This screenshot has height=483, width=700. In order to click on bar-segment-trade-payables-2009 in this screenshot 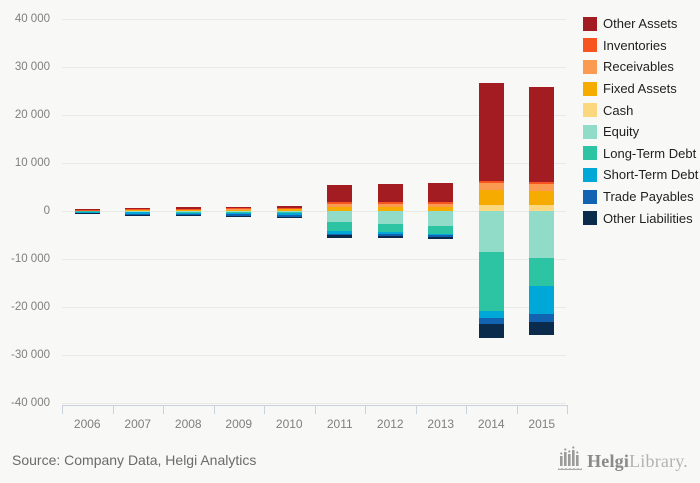, I will do `click(239, 215)`.